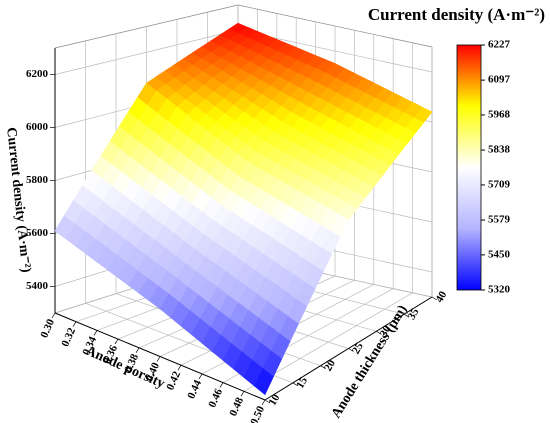 This screenshot has width=550, height=423. What do you see at coordinates (215, 398) in the screenshot?
I see `x-tick-label: 0.46` at bounding box center [215, 398].